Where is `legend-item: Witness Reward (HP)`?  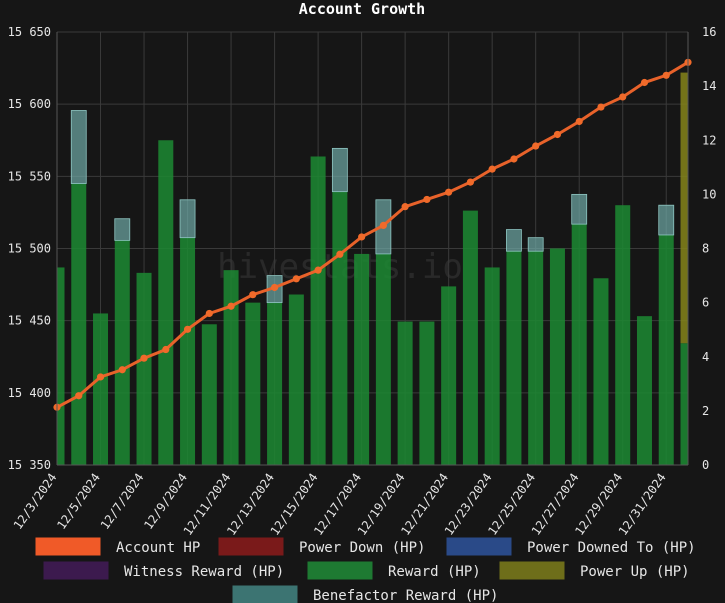 legend-item: Witness Reward (HP) is located at coordinates (163, 570).